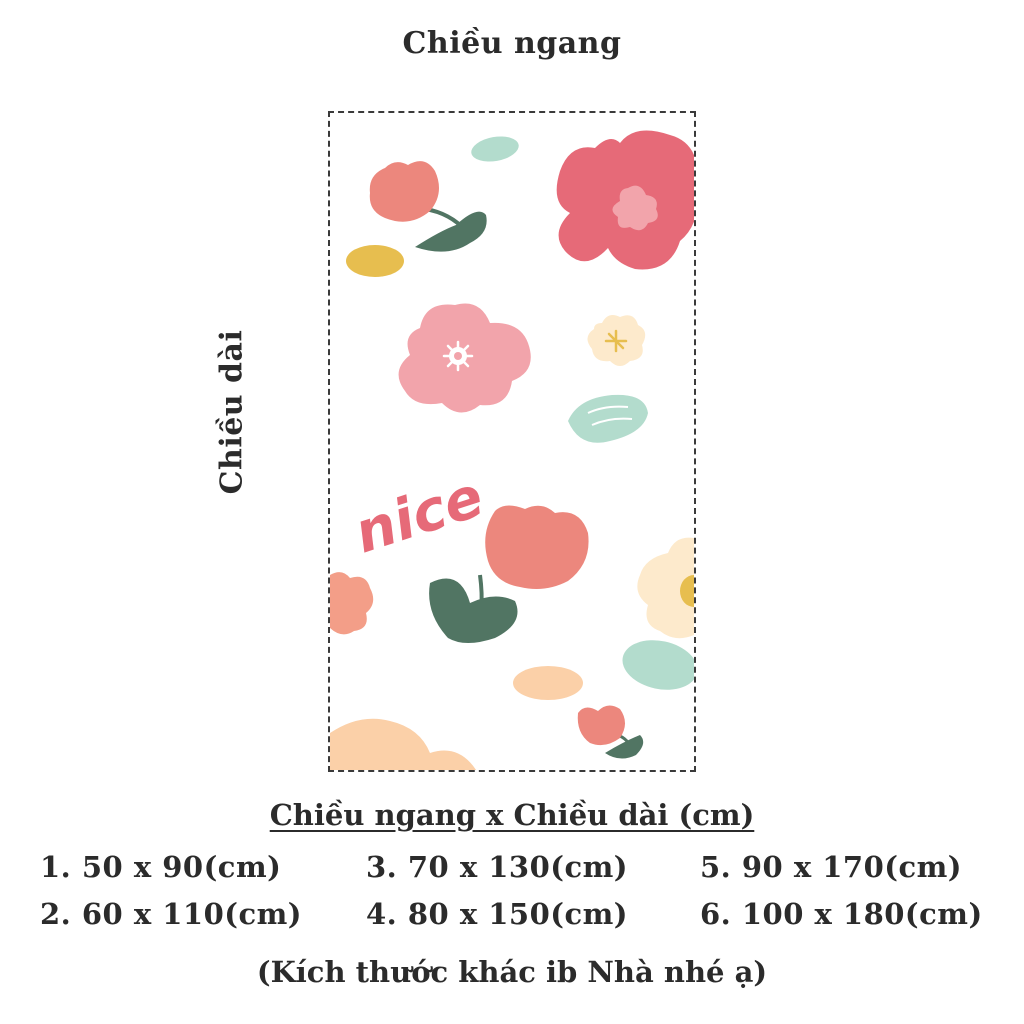 The height and width of the screenshot is (1024, 1024). Describe the element at coordinates (512, 43) in the screenshot. I see `width-label: Chiều ngang` at that location.